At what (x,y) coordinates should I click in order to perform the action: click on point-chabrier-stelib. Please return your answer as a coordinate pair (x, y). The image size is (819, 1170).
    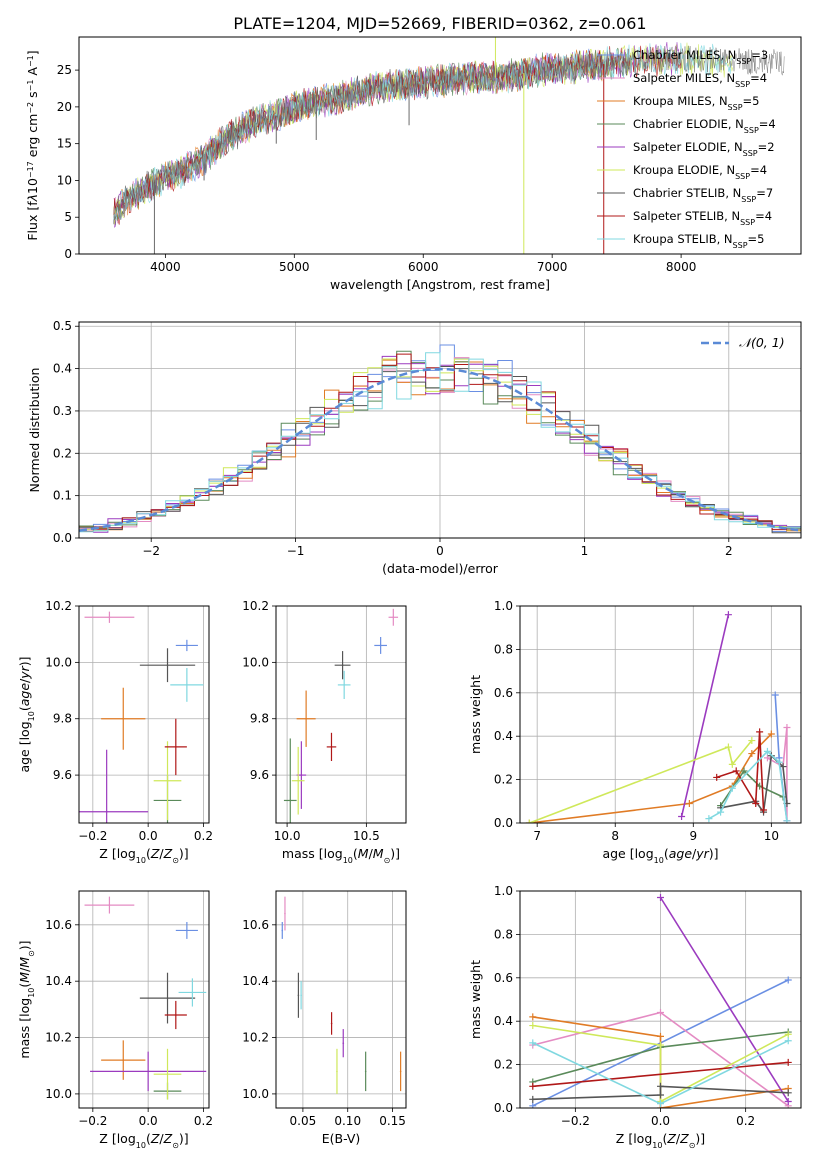
    Looking at the image, I should click on (298, 995).